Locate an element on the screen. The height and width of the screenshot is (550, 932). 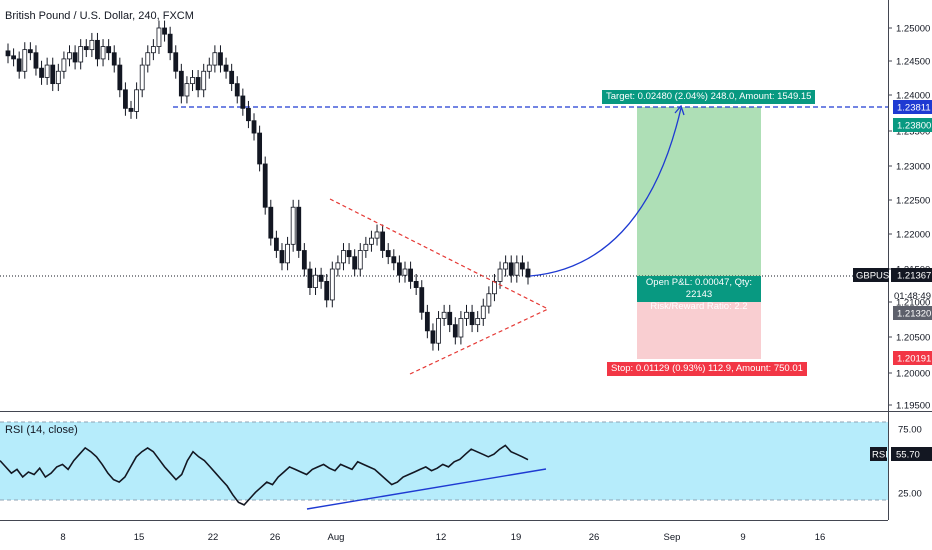
time-tick-label: 15 is located at coordinates (139, 537).